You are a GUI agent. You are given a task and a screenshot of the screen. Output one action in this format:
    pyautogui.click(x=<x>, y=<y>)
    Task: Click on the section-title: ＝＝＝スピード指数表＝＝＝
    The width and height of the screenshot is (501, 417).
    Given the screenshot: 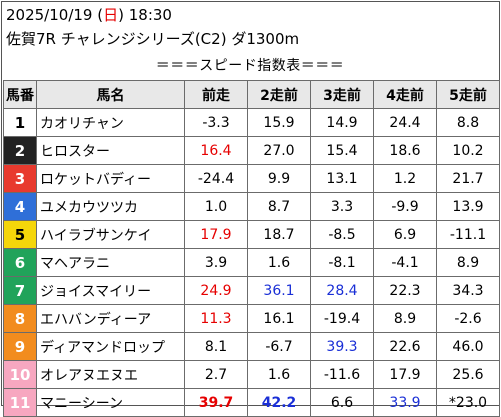 What is the action you would take?
    pyautogui.click(x=250, y=66)
    